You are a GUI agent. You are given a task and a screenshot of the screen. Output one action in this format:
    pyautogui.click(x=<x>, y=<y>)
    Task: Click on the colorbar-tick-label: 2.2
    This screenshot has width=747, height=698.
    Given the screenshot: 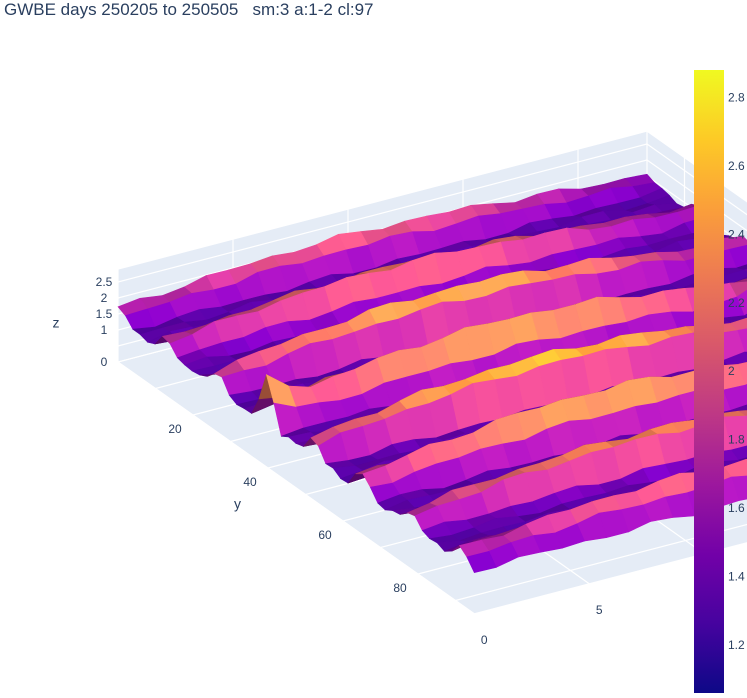 What is the action you would take?
    pyautogui.click(x=736, y=303)
    